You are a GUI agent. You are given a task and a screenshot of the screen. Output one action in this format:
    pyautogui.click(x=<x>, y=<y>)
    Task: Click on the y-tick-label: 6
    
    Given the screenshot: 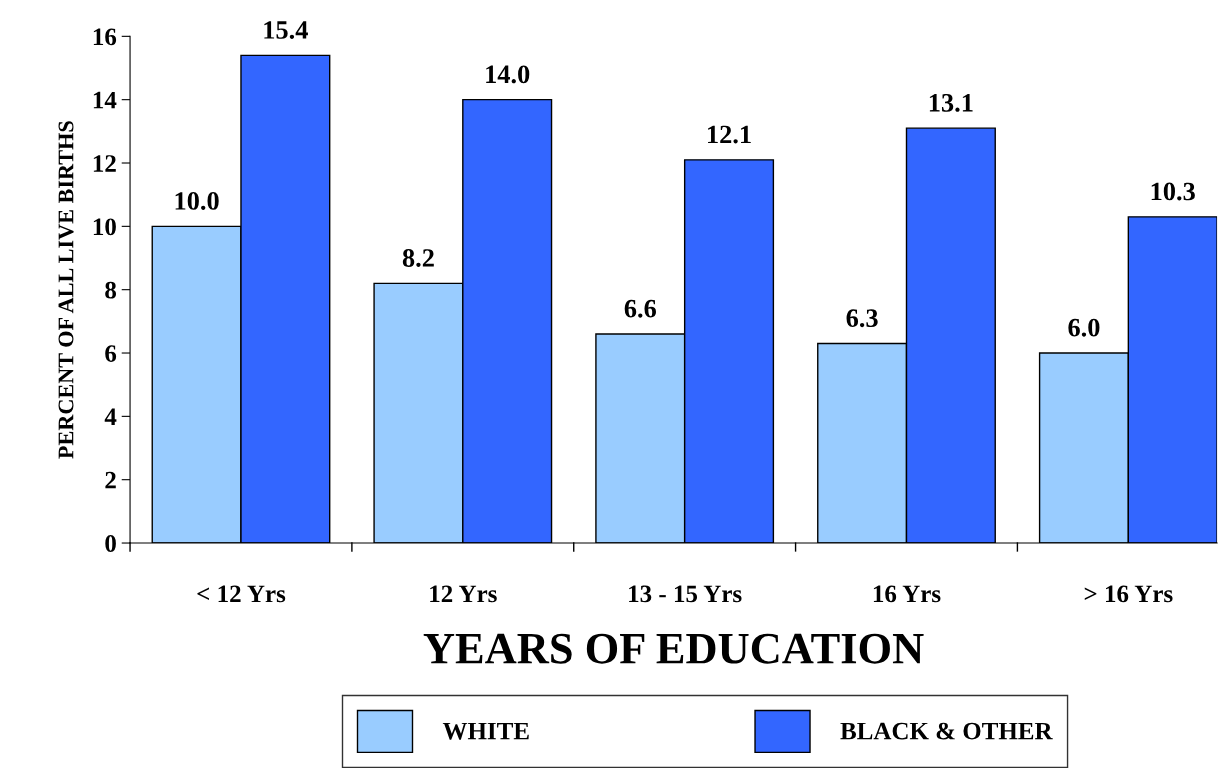 What is the action you would take?
    pyautogui.click(x=111, y=353)
    